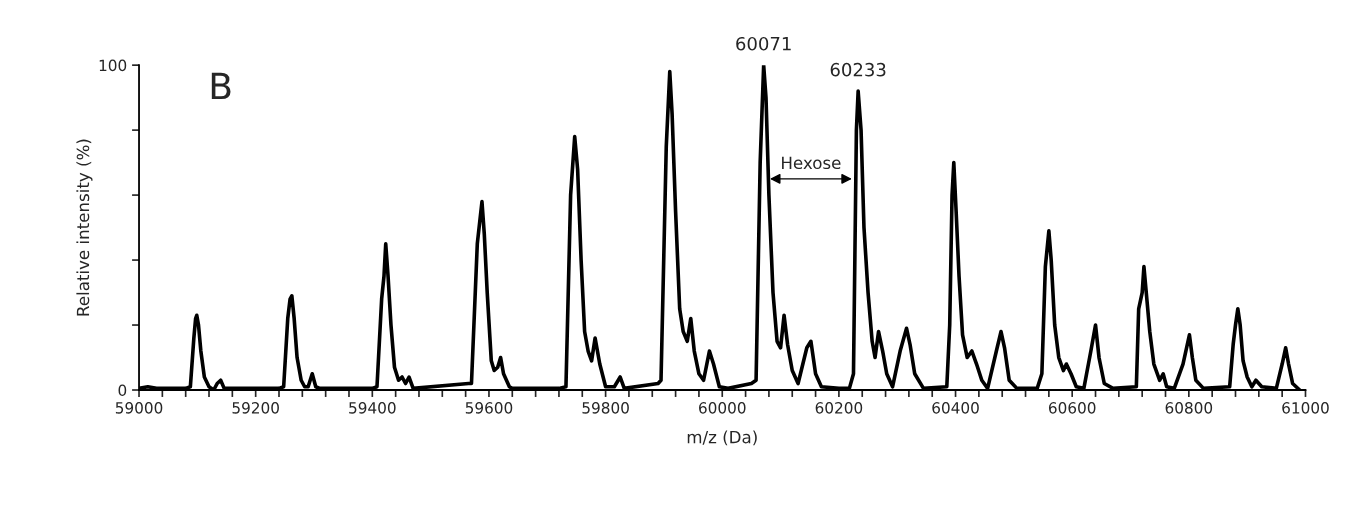 This screenshot has height=505, width=1367. Describe the element at coordinates (1189, 408) in the screenshot. I see `x-tick-label: 60800` at that location.